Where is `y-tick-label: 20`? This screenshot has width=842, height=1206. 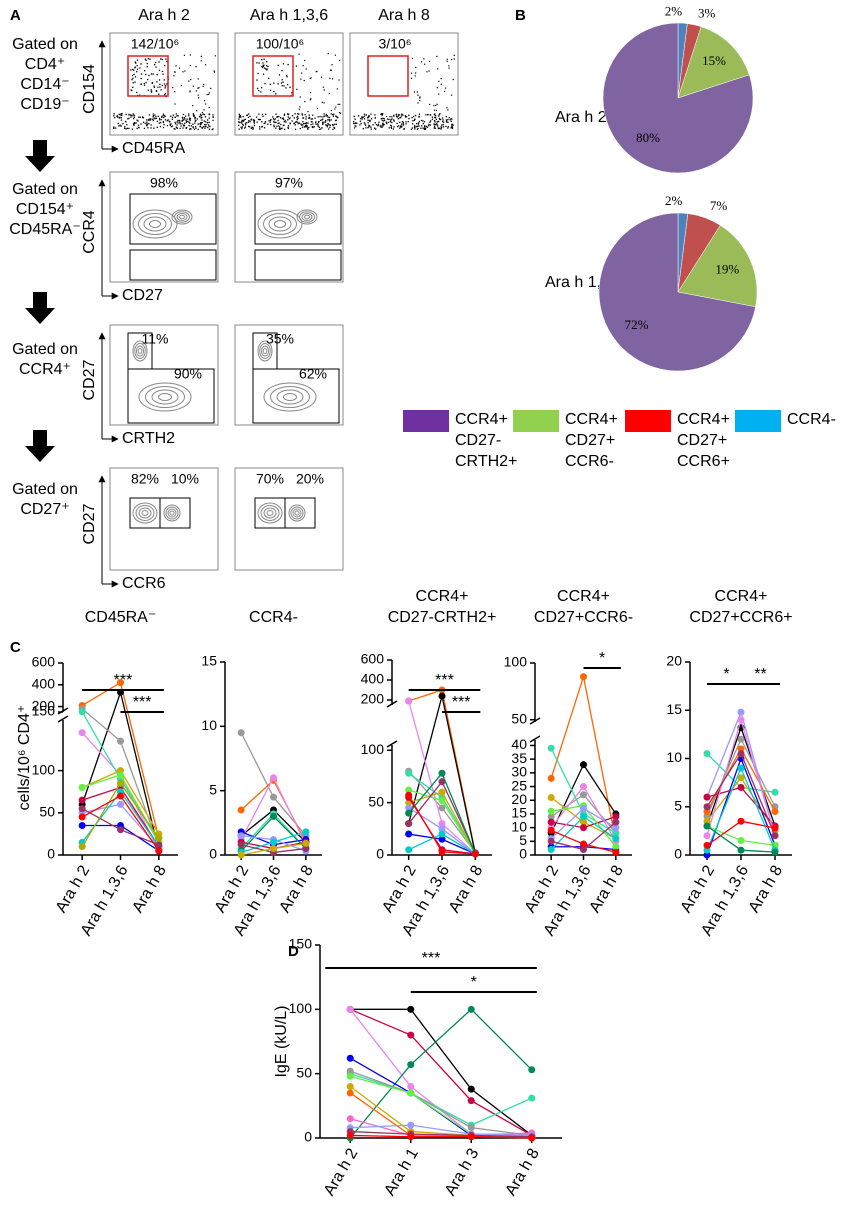
y-tick-label: 20 is located at coordinates (519, 799).